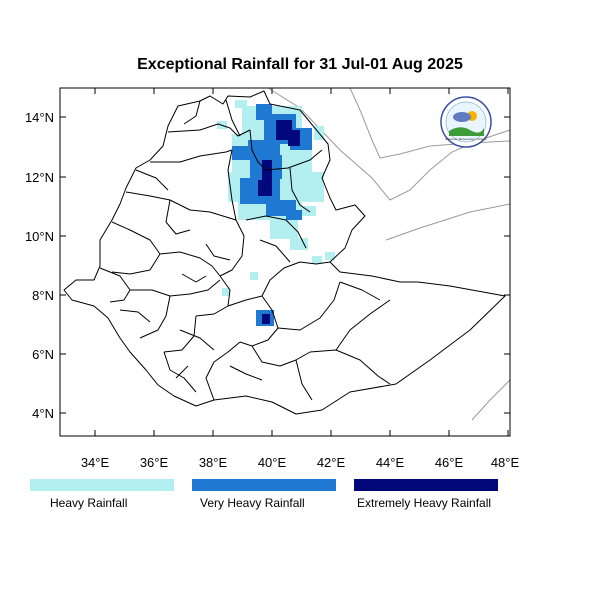 This screenshot has width=600, height=600. Describe the element at coordinates (390, 462) in the screenshot. I see `lon-label: 44°E` at that location.